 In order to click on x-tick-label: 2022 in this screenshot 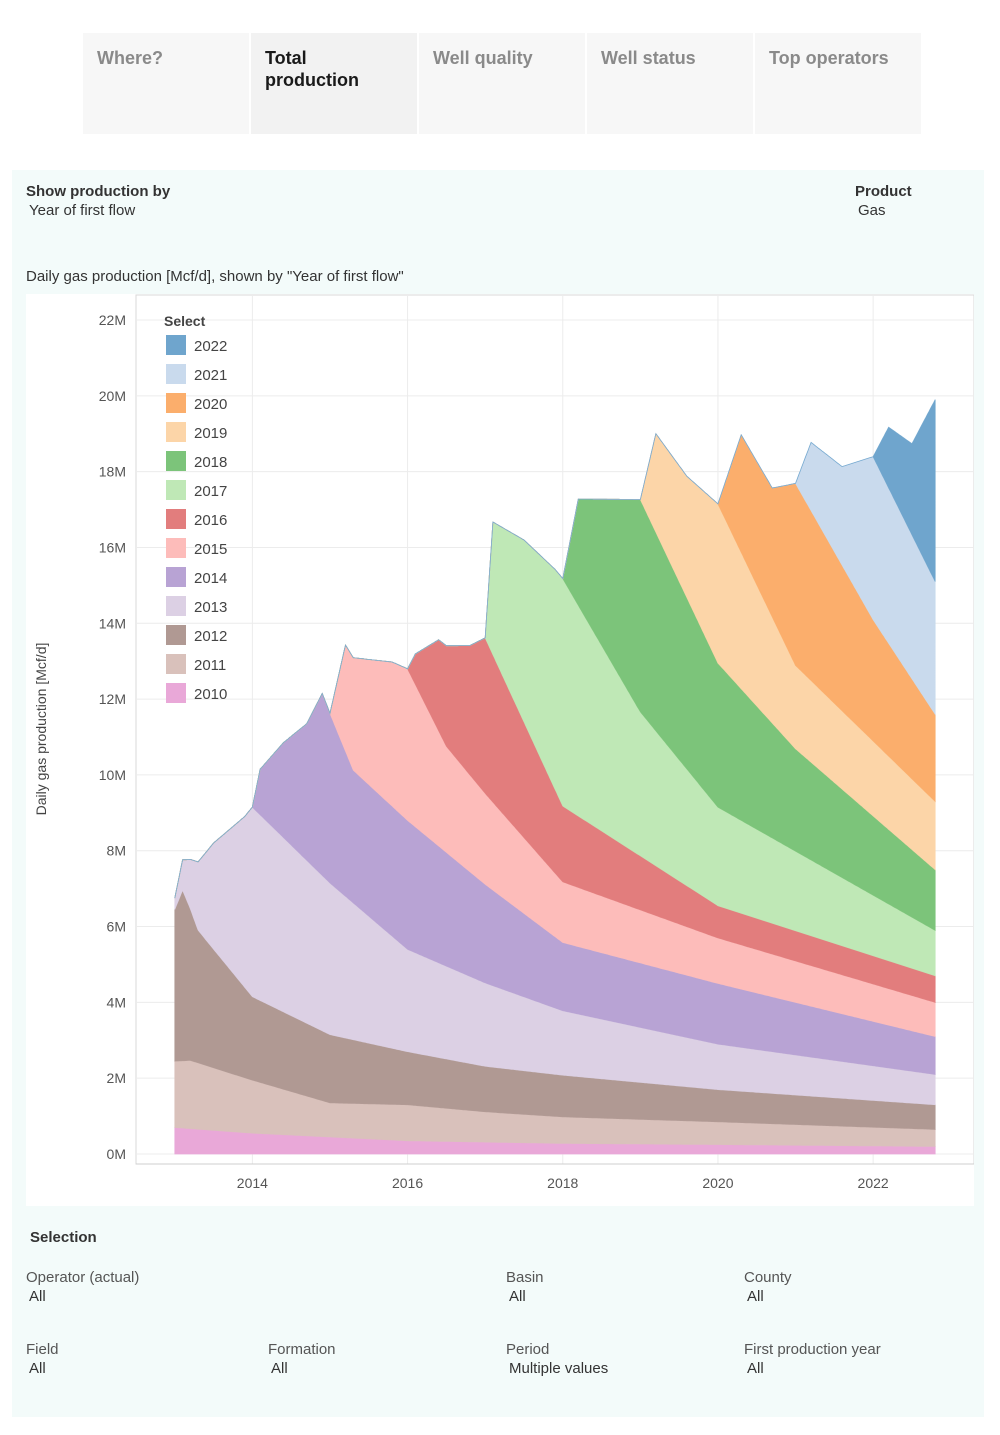, I will do `click(873, 1183)`.